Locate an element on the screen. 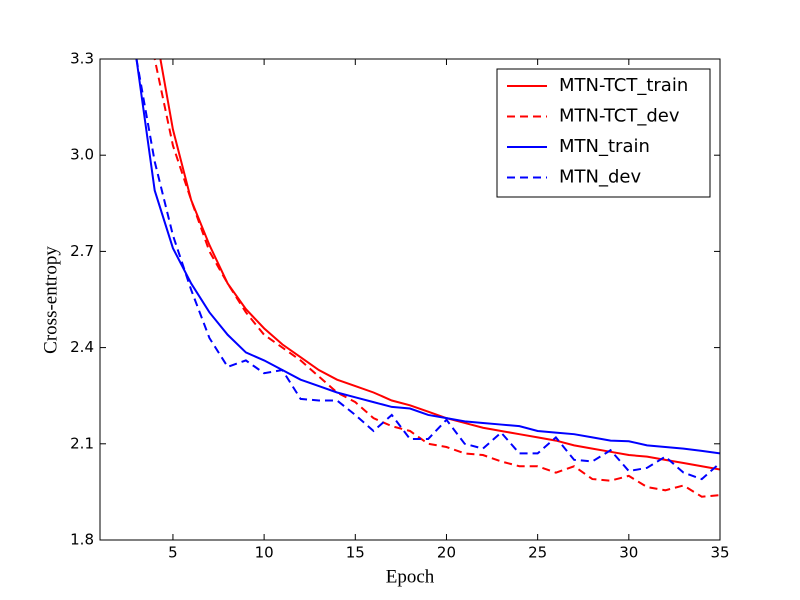 The height and width of the screenshot is (600, 800). x-tick-label: 20 is located at coordinates (446, 553).